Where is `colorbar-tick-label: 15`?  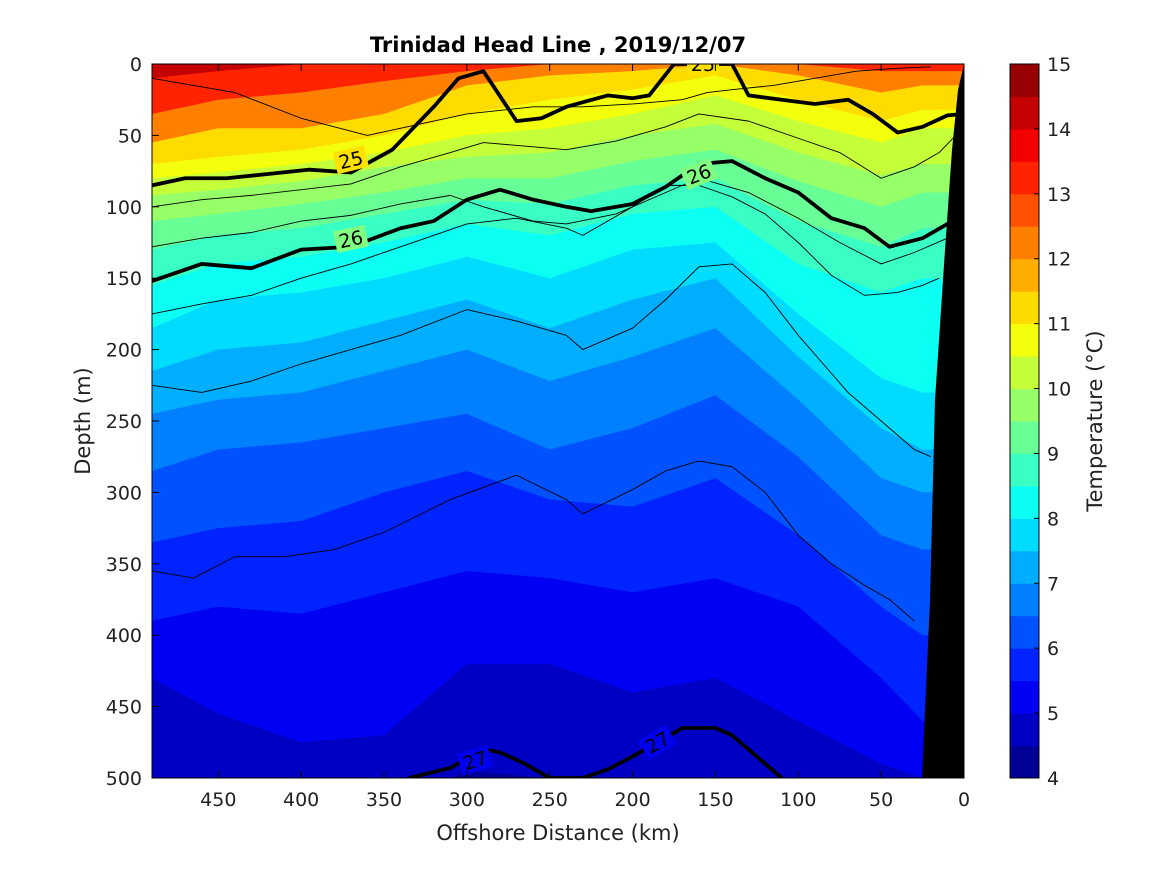 colorbar-tick-label: 15 is located at coordinates (1059, 65).